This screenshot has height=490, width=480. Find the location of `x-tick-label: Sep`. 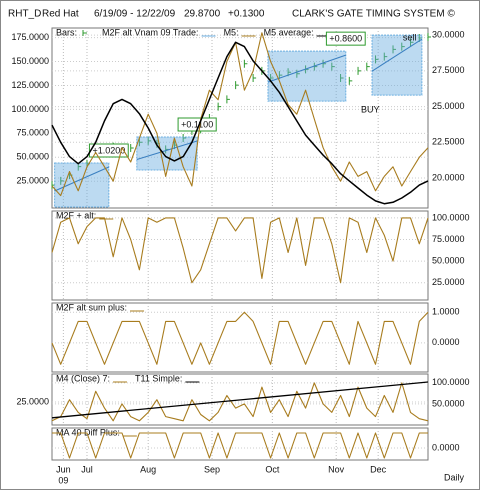

x-tick-label: Sep is located at coordinates (212, 469).